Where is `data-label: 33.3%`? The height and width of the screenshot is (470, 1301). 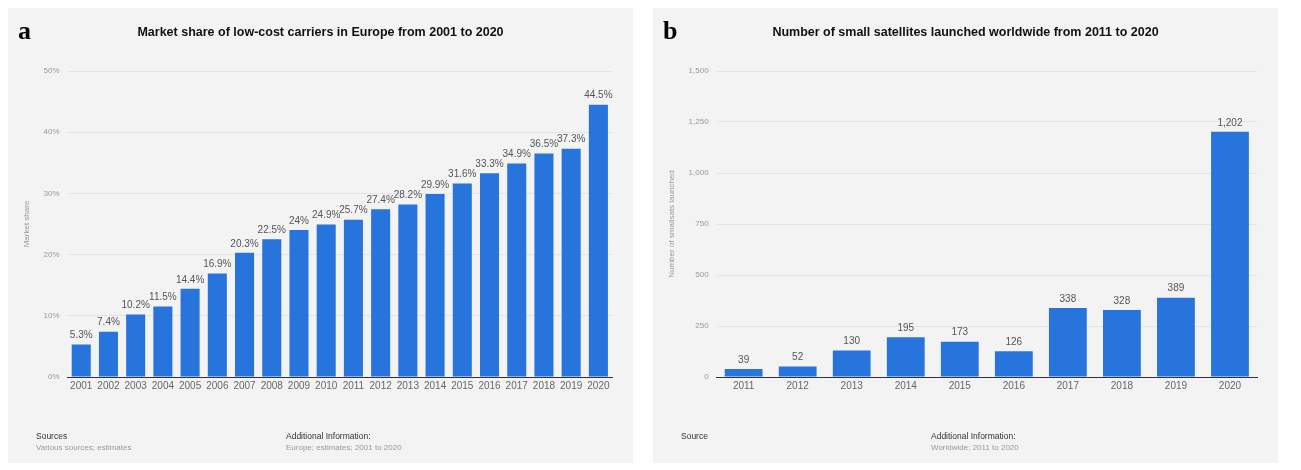 data-label: 33.3% is located at coordinates (489, 163).